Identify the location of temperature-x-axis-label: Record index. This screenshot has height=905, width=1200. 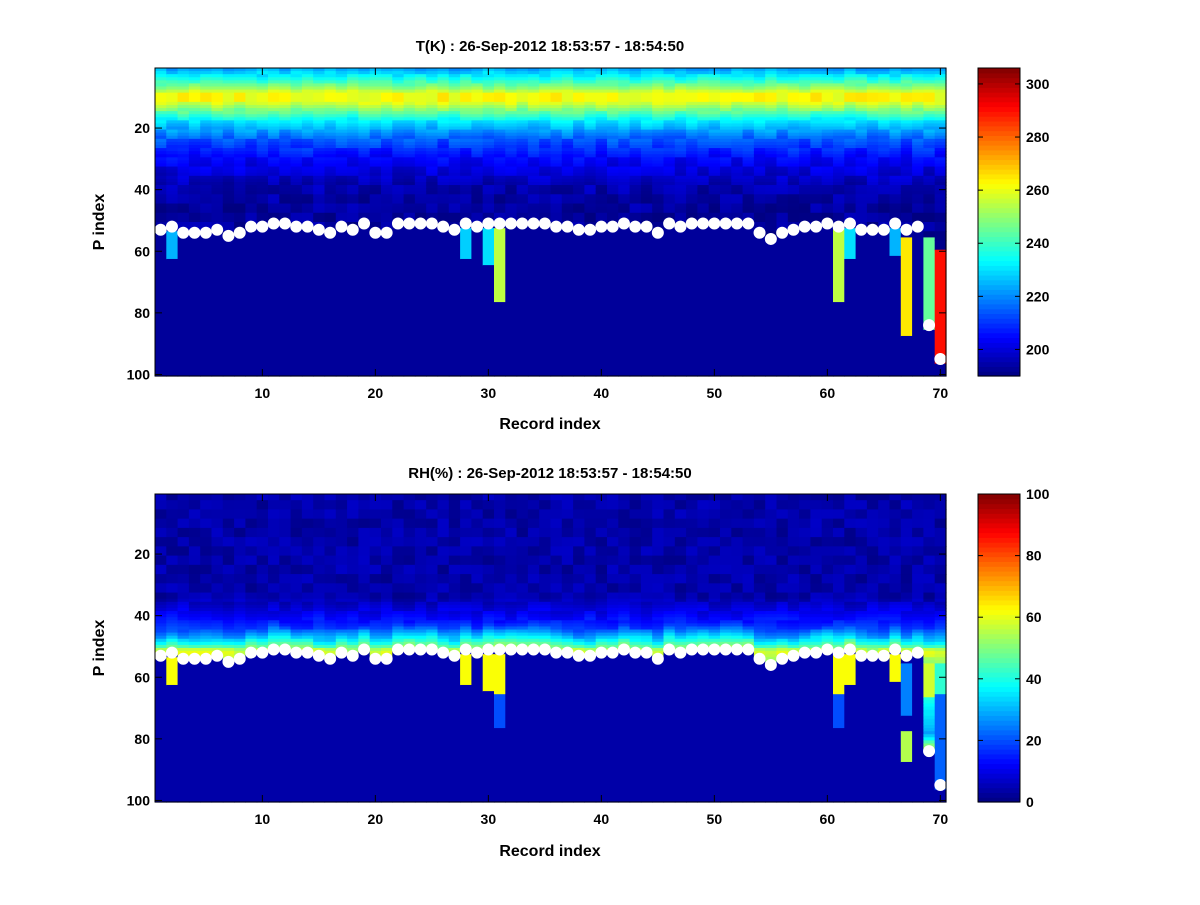
(549, 424).